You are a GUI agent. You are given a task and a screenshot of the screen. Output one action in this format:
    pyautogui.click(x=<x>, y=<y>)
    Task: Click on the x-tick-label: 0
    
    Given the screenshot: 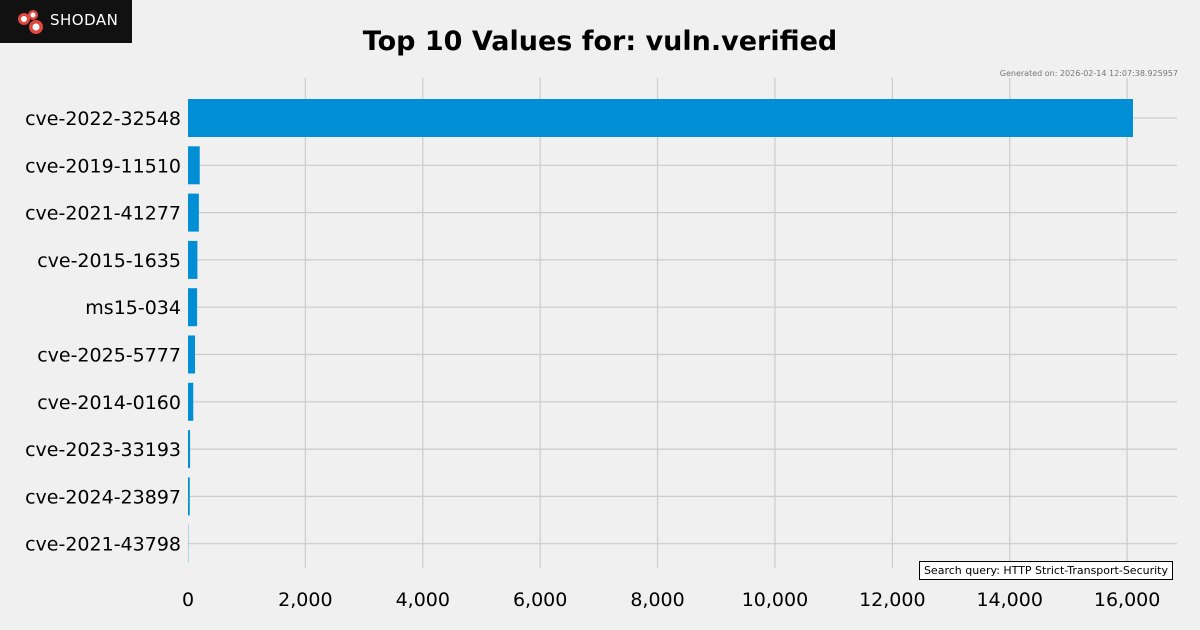 What is the action you would take?
    pyautogui.click(x=188, y=600)
    